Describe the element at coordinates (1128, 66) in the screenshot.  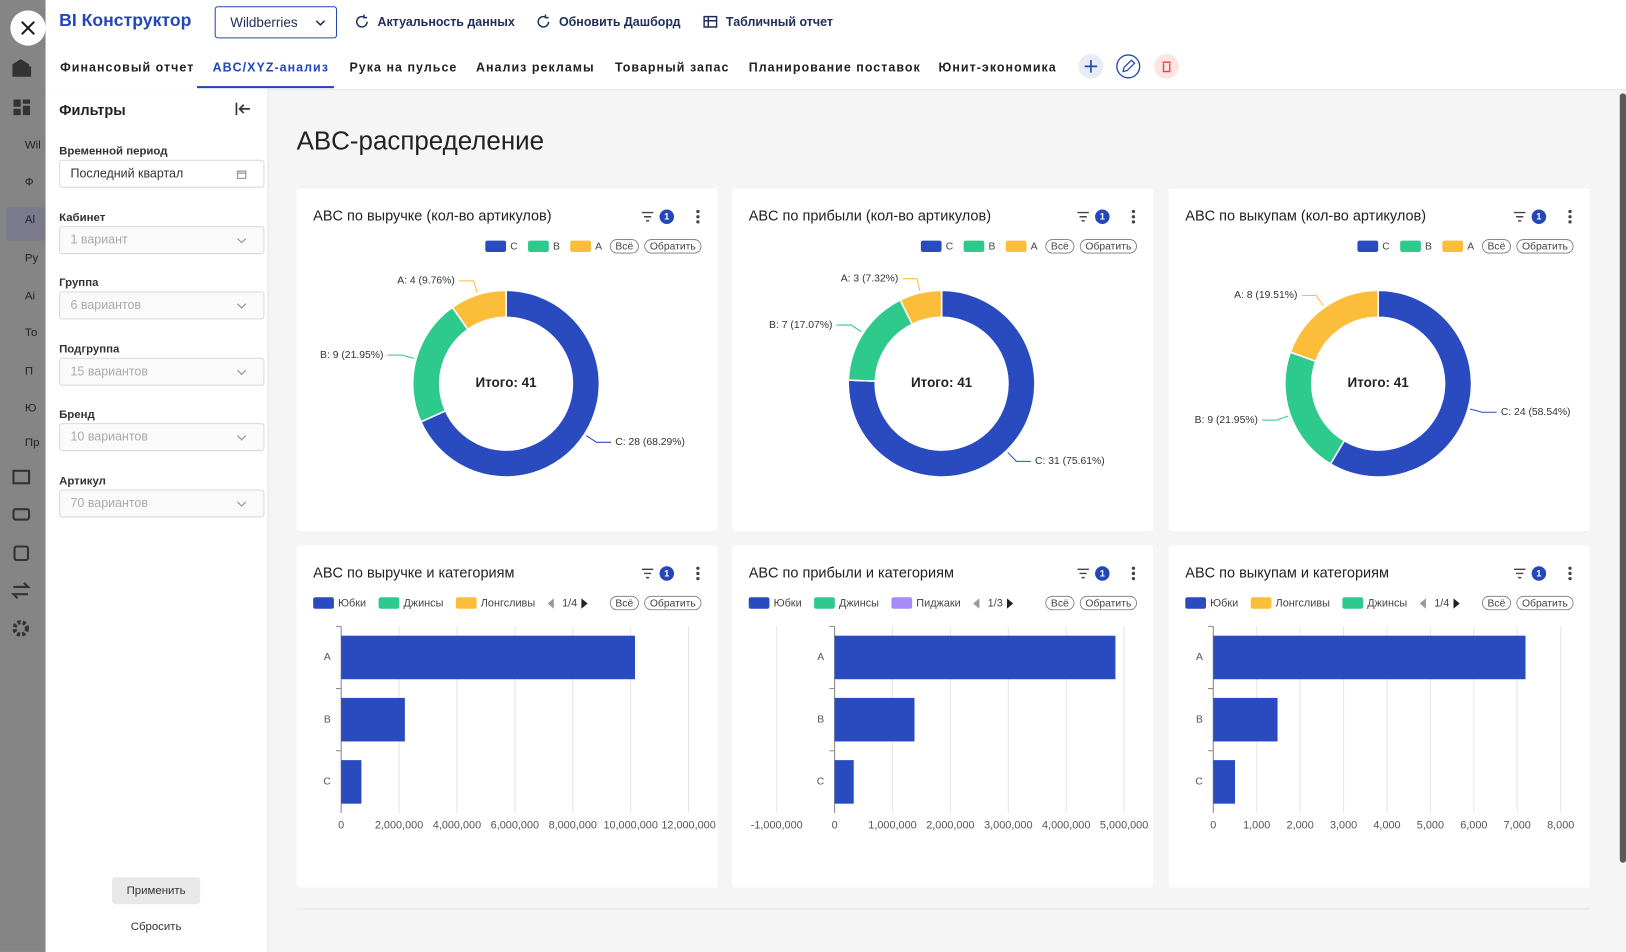
I see `edit-button` at that location.